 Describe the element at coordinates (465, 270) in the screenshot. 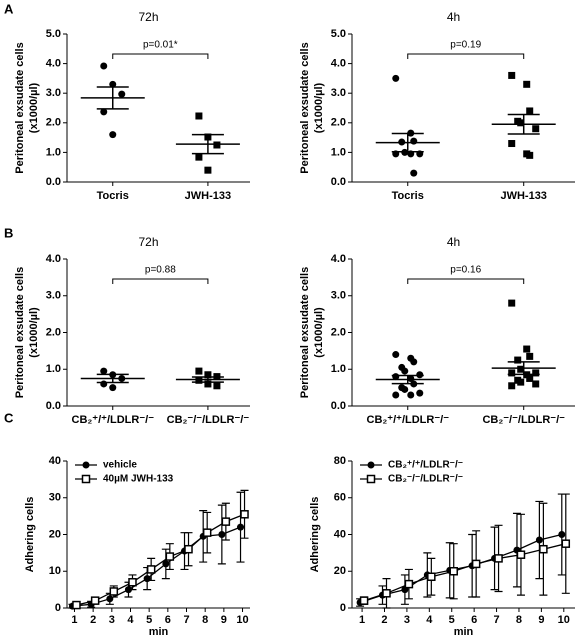

I see `p-value: p=0.16` at that location.